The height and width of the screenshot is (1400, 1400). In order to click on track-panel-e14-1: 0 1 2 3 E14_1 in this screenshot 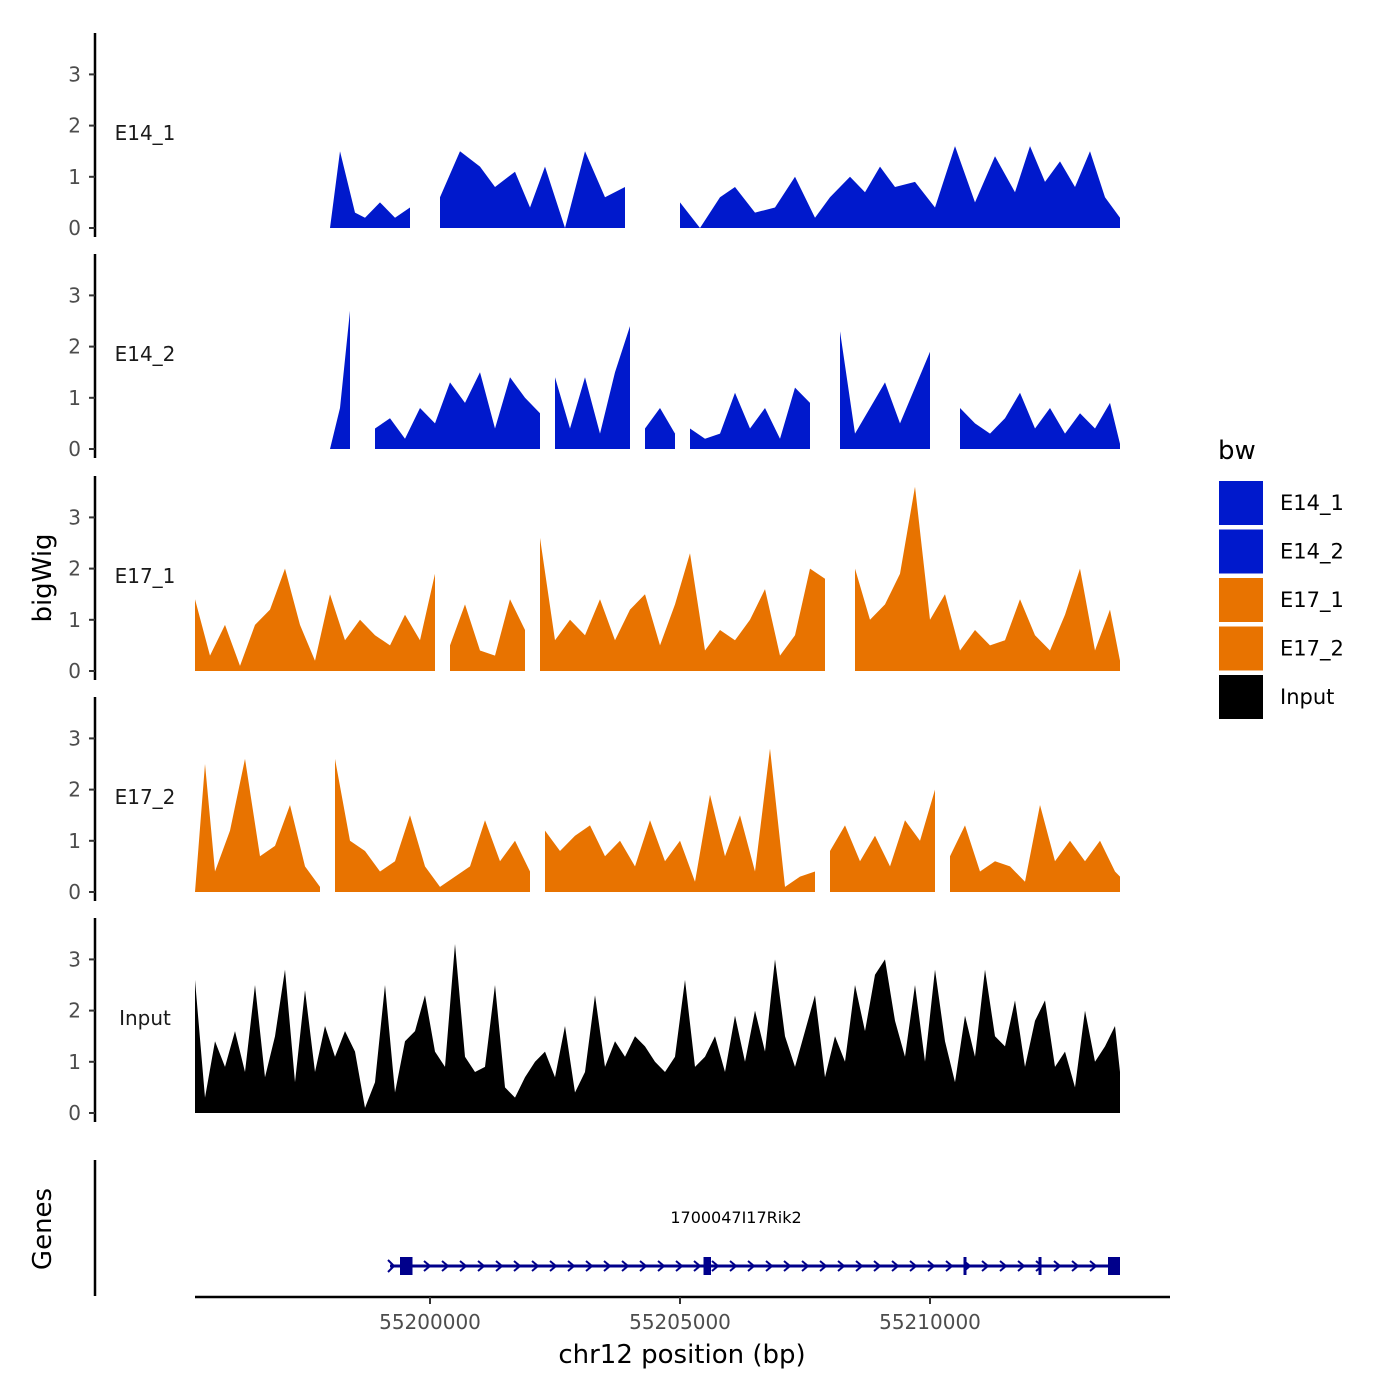, I will do `click(594, 136)`.